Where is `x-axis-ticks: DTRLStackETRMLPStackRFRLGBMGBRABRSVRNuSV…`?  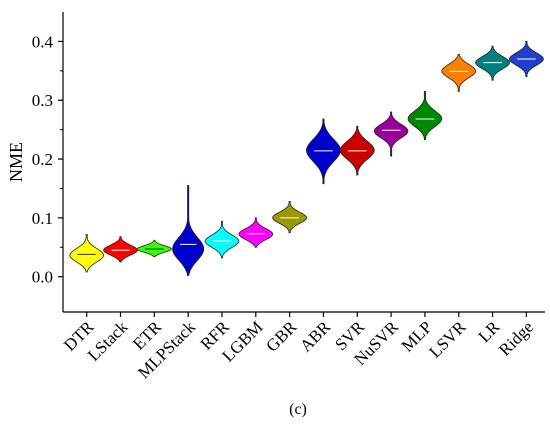
x-axis-ticks: DTRLStackETRMLPStackRFRLGBMGBRABRSVRNuSV… is located at coordinates (298, 347).